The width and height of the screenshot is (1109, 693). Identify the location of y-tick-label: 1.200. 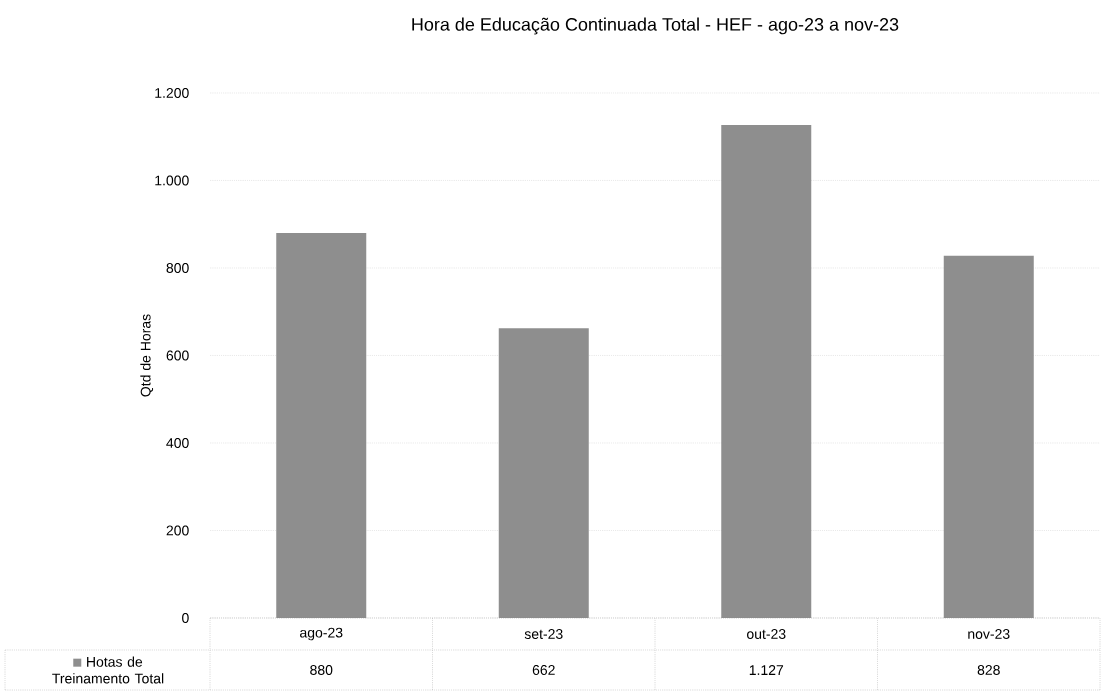
(172, 93).